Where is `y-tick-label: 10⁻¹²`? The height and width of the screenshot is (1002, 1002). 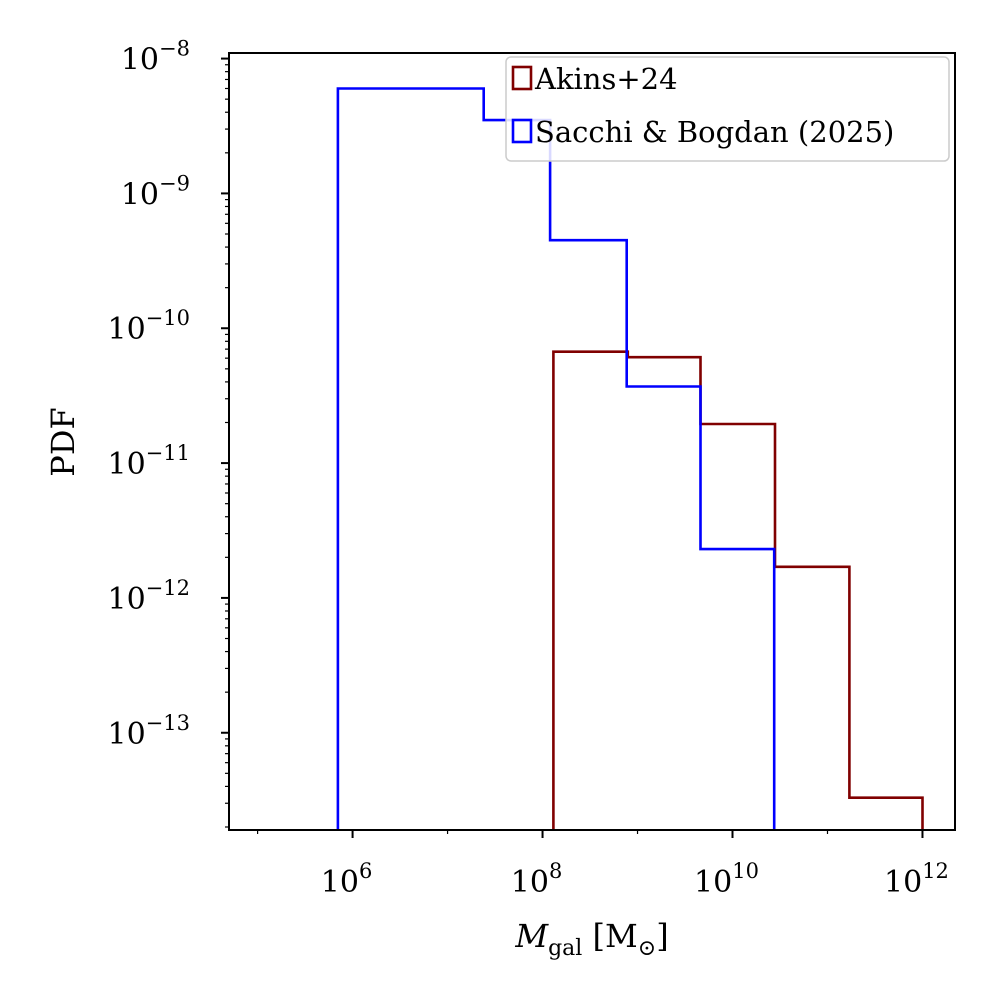 y-tick-label: 10⁻¹² is located at coordinates (148, 596).